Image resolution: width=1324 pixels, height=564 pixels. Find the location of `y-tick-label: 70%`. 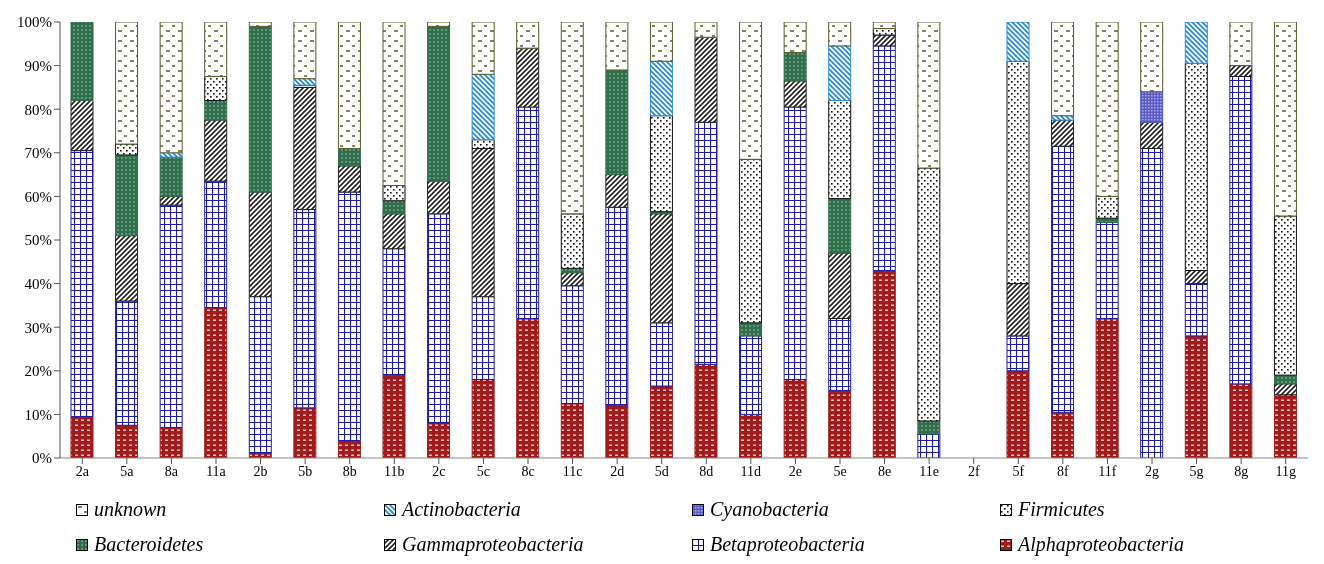

y-tick-label: 70% is located at coordinates (38, 153).